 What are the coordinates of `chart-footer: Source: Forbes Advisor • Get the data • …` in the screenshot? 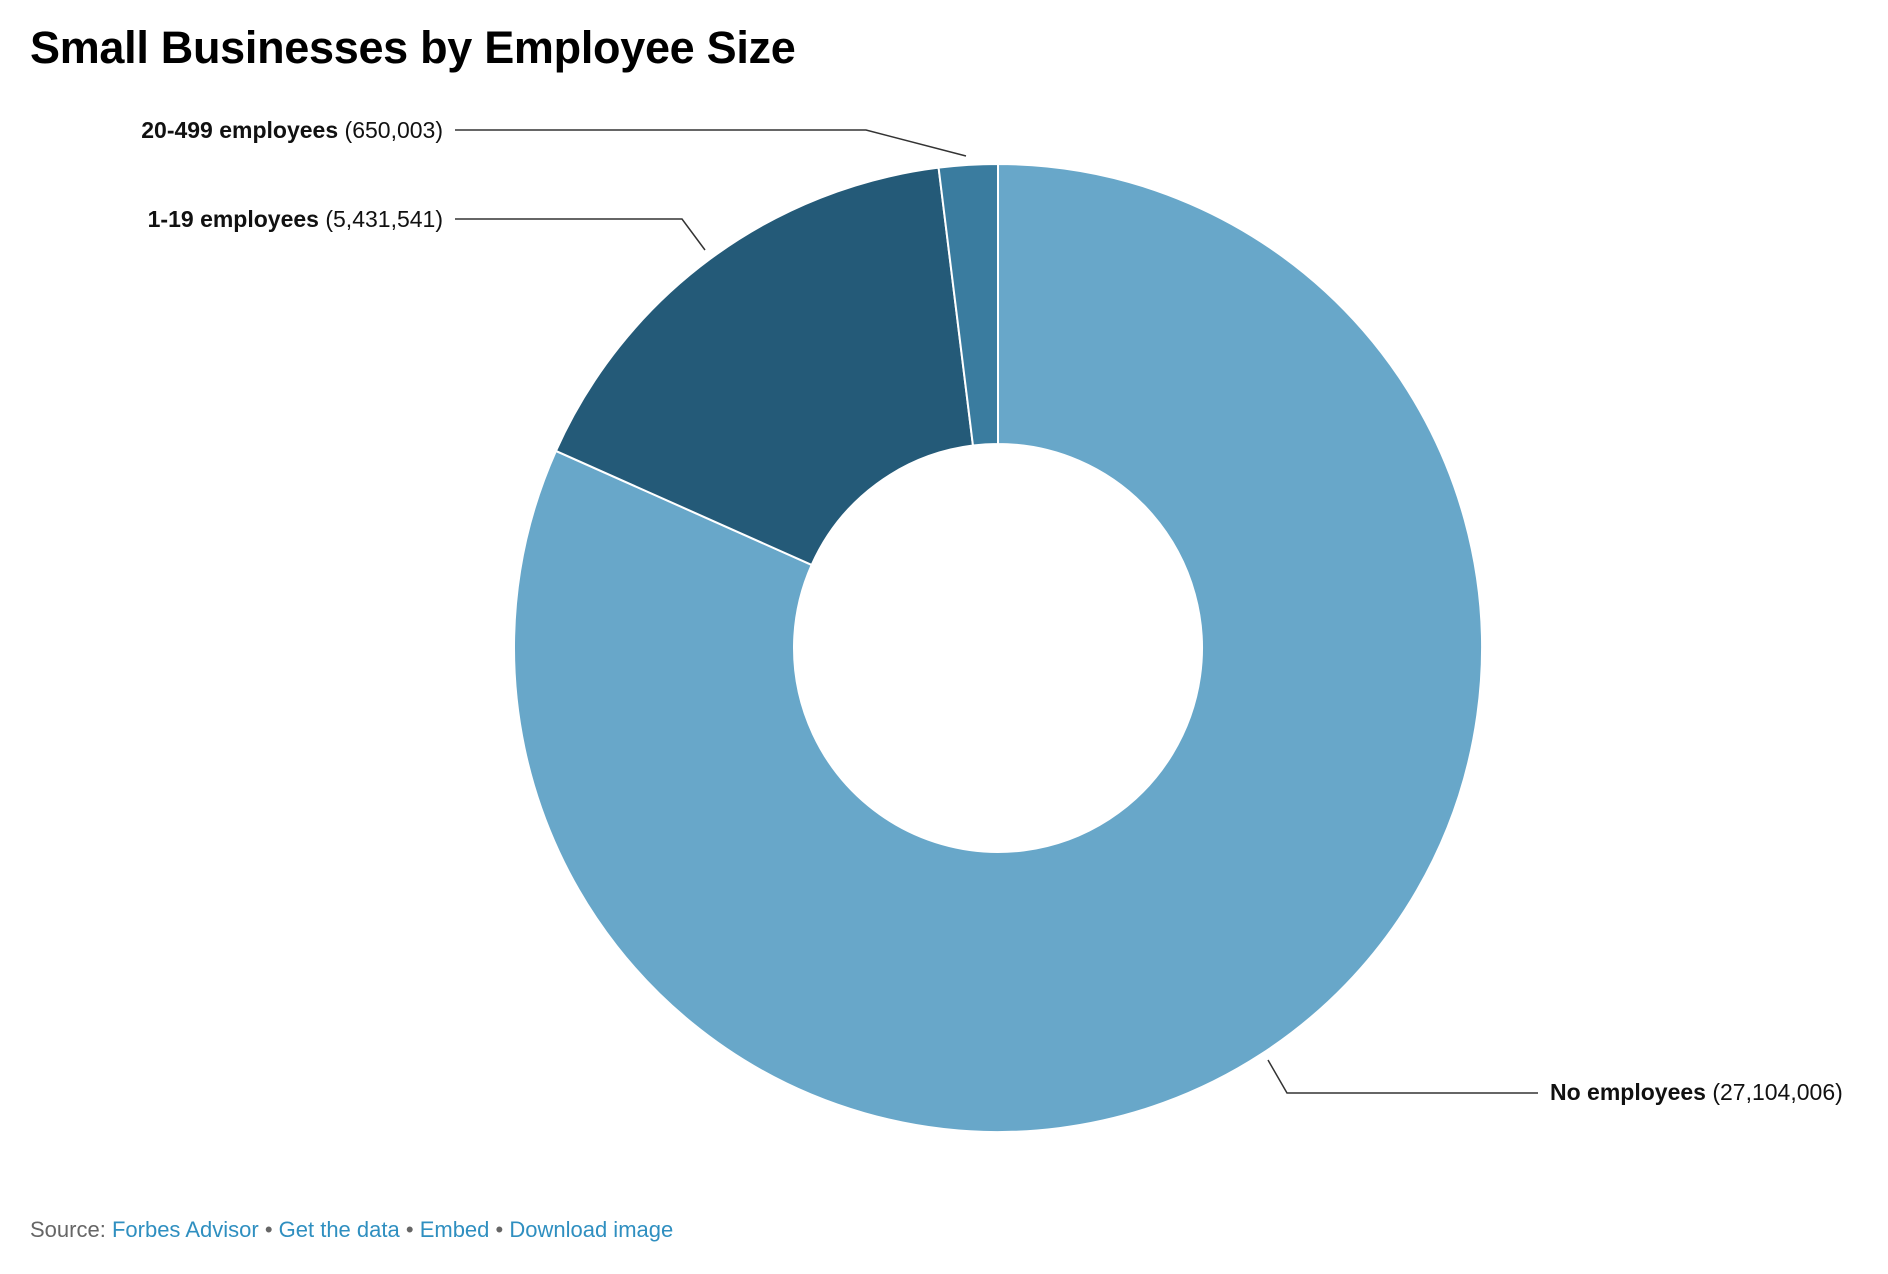 It's located at (351, 1230).